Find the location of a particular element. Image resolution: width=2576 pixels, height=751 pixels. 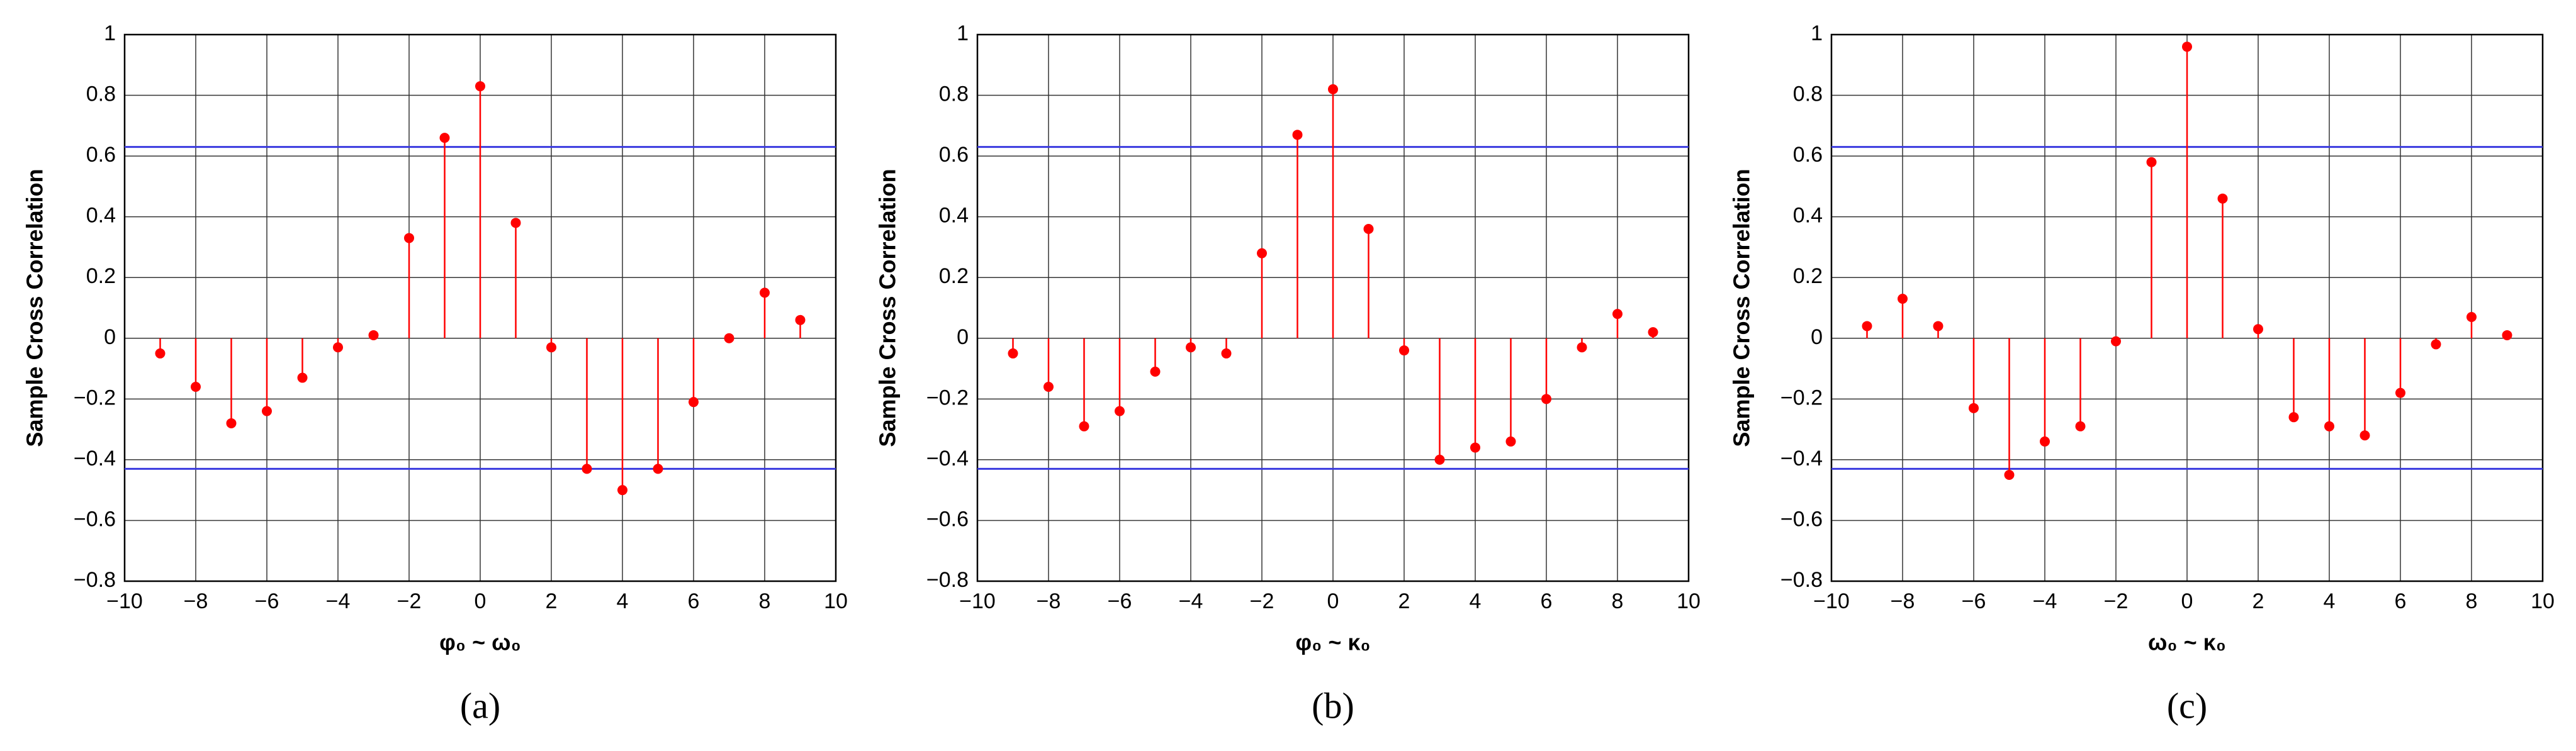

x-axis-label: φ₀ ~ ω₀ is located at coordinates (480, 642).